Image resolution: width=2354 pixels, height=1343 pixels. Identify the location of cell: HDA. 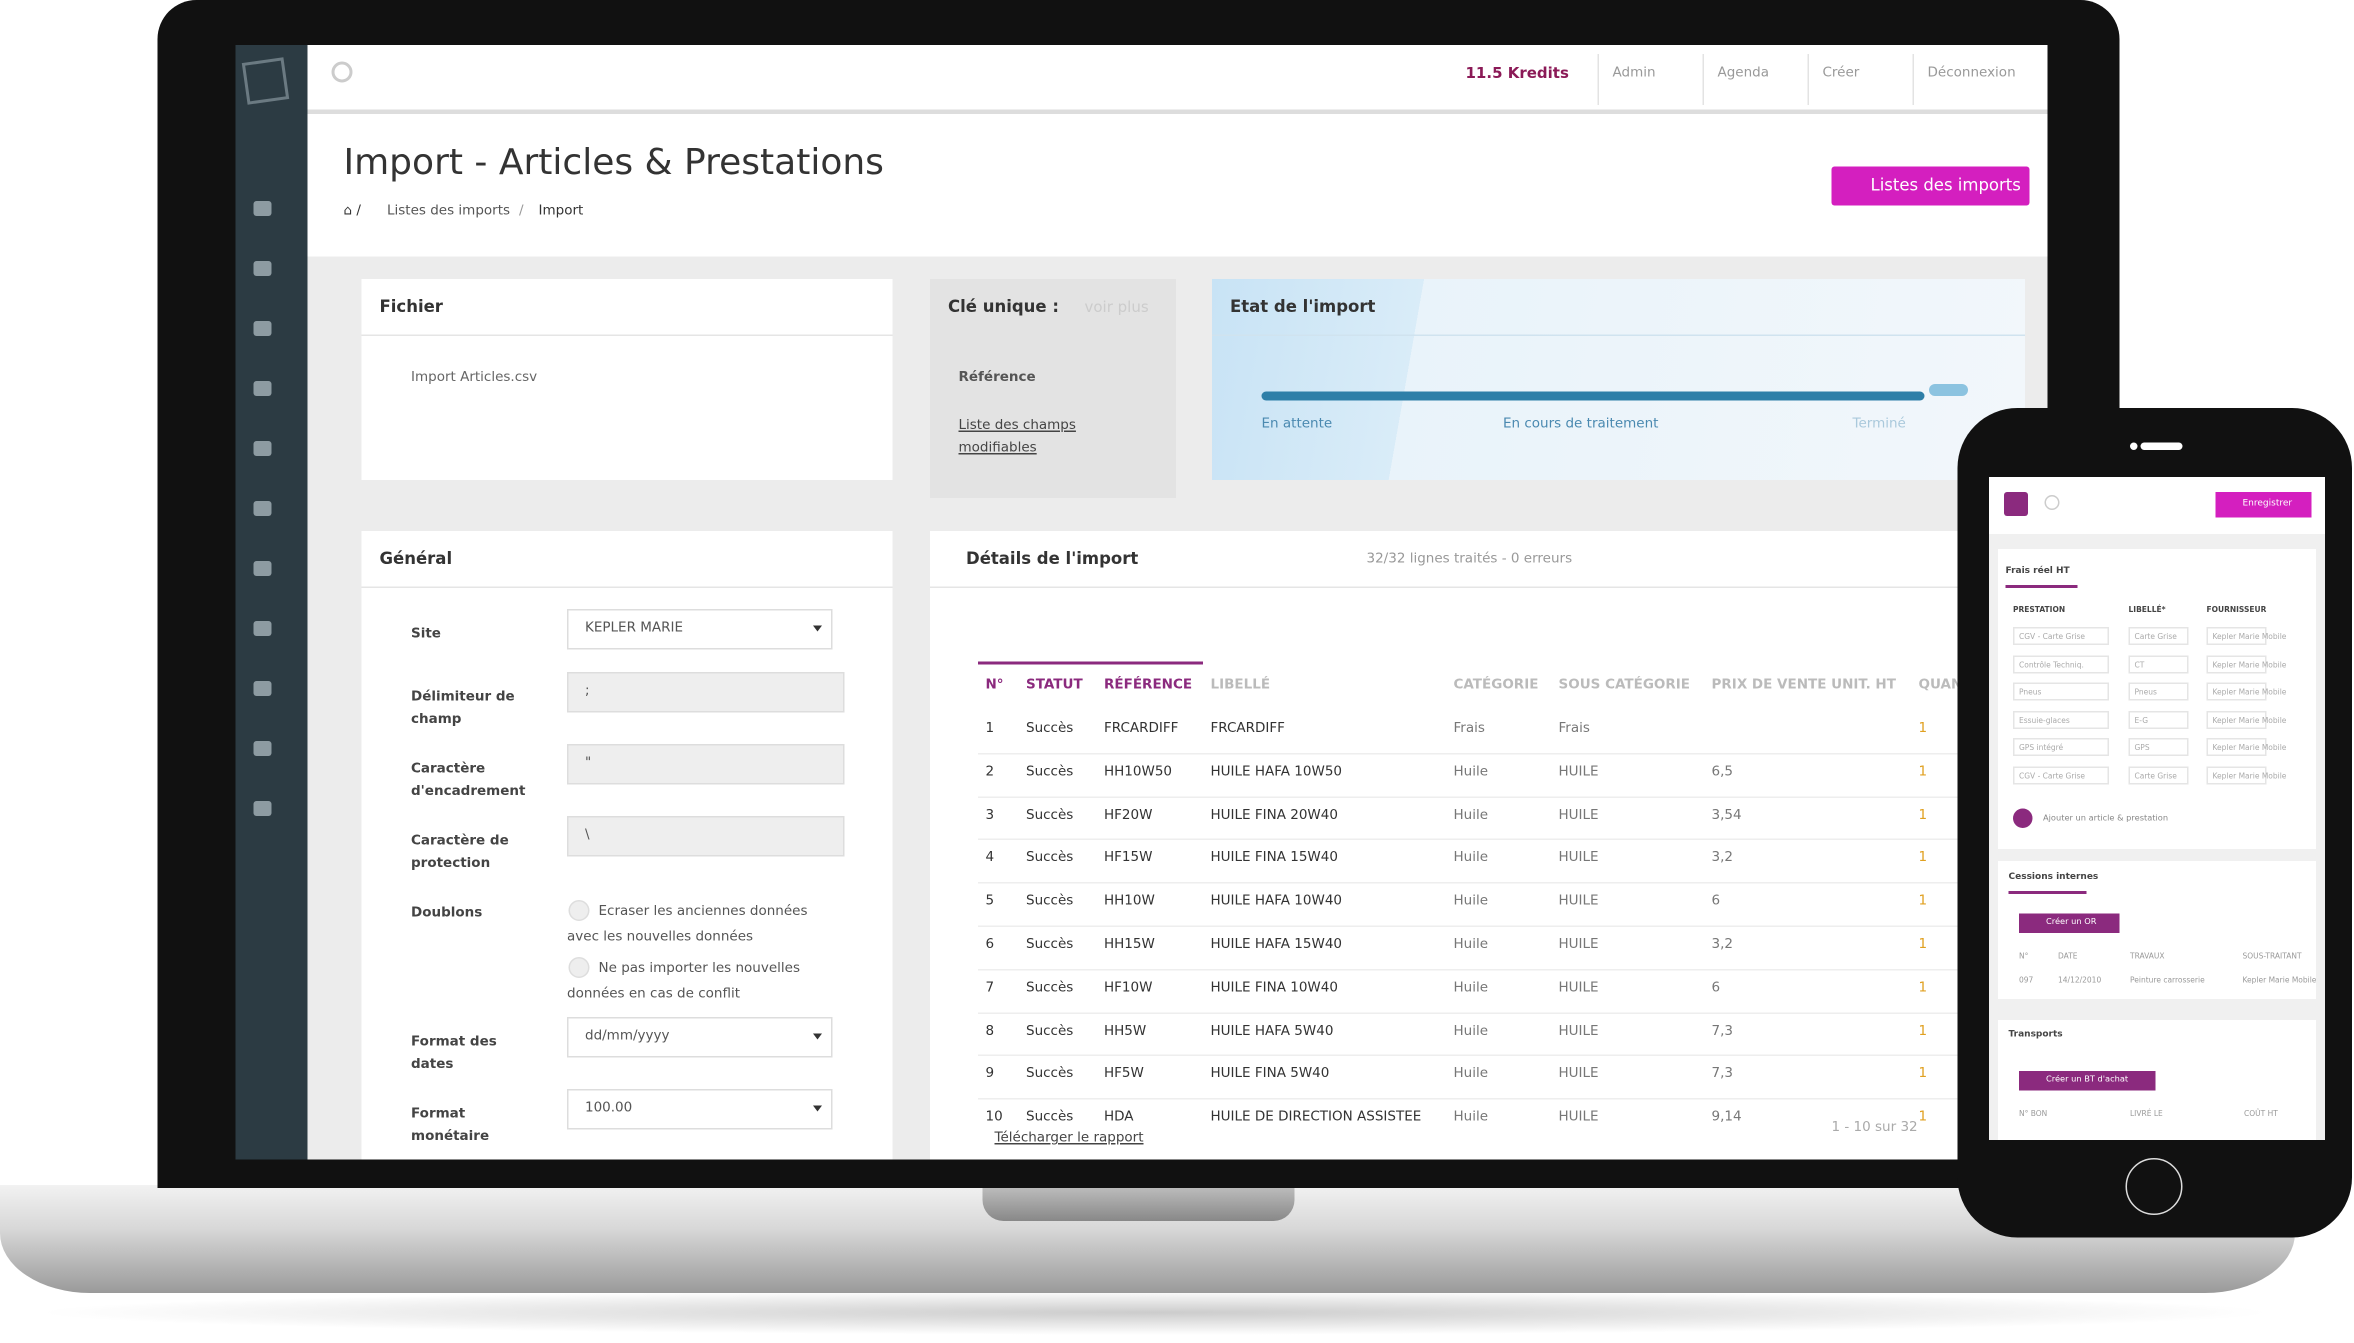
(1119, 1118).